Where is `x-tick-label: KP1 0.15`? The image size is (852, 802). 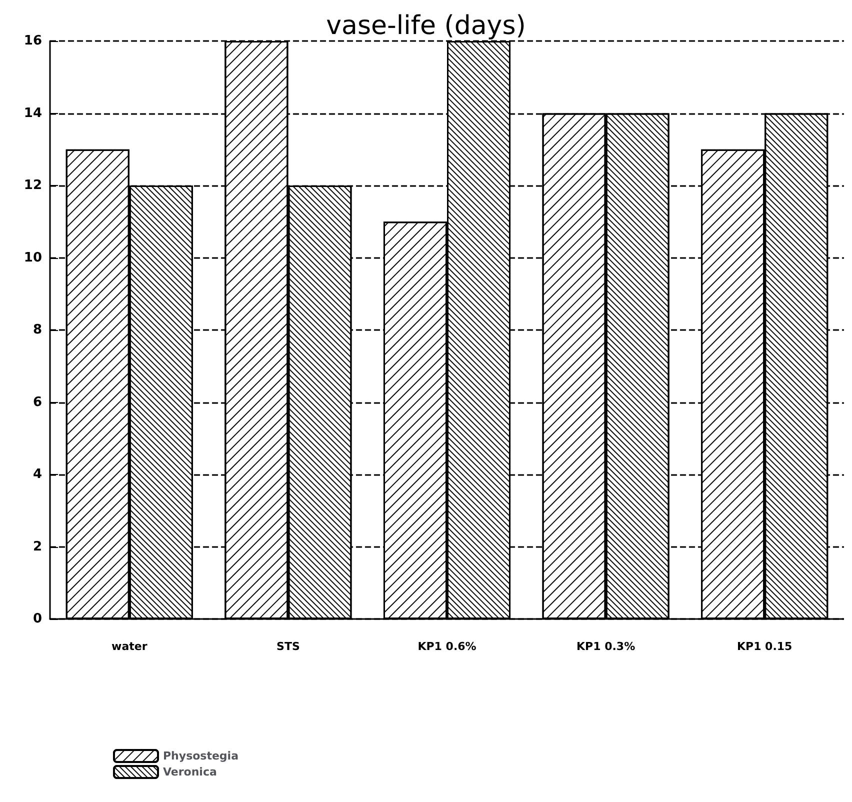
x-tick-label: KP1 0.15 is located at coordinates (764, 646).